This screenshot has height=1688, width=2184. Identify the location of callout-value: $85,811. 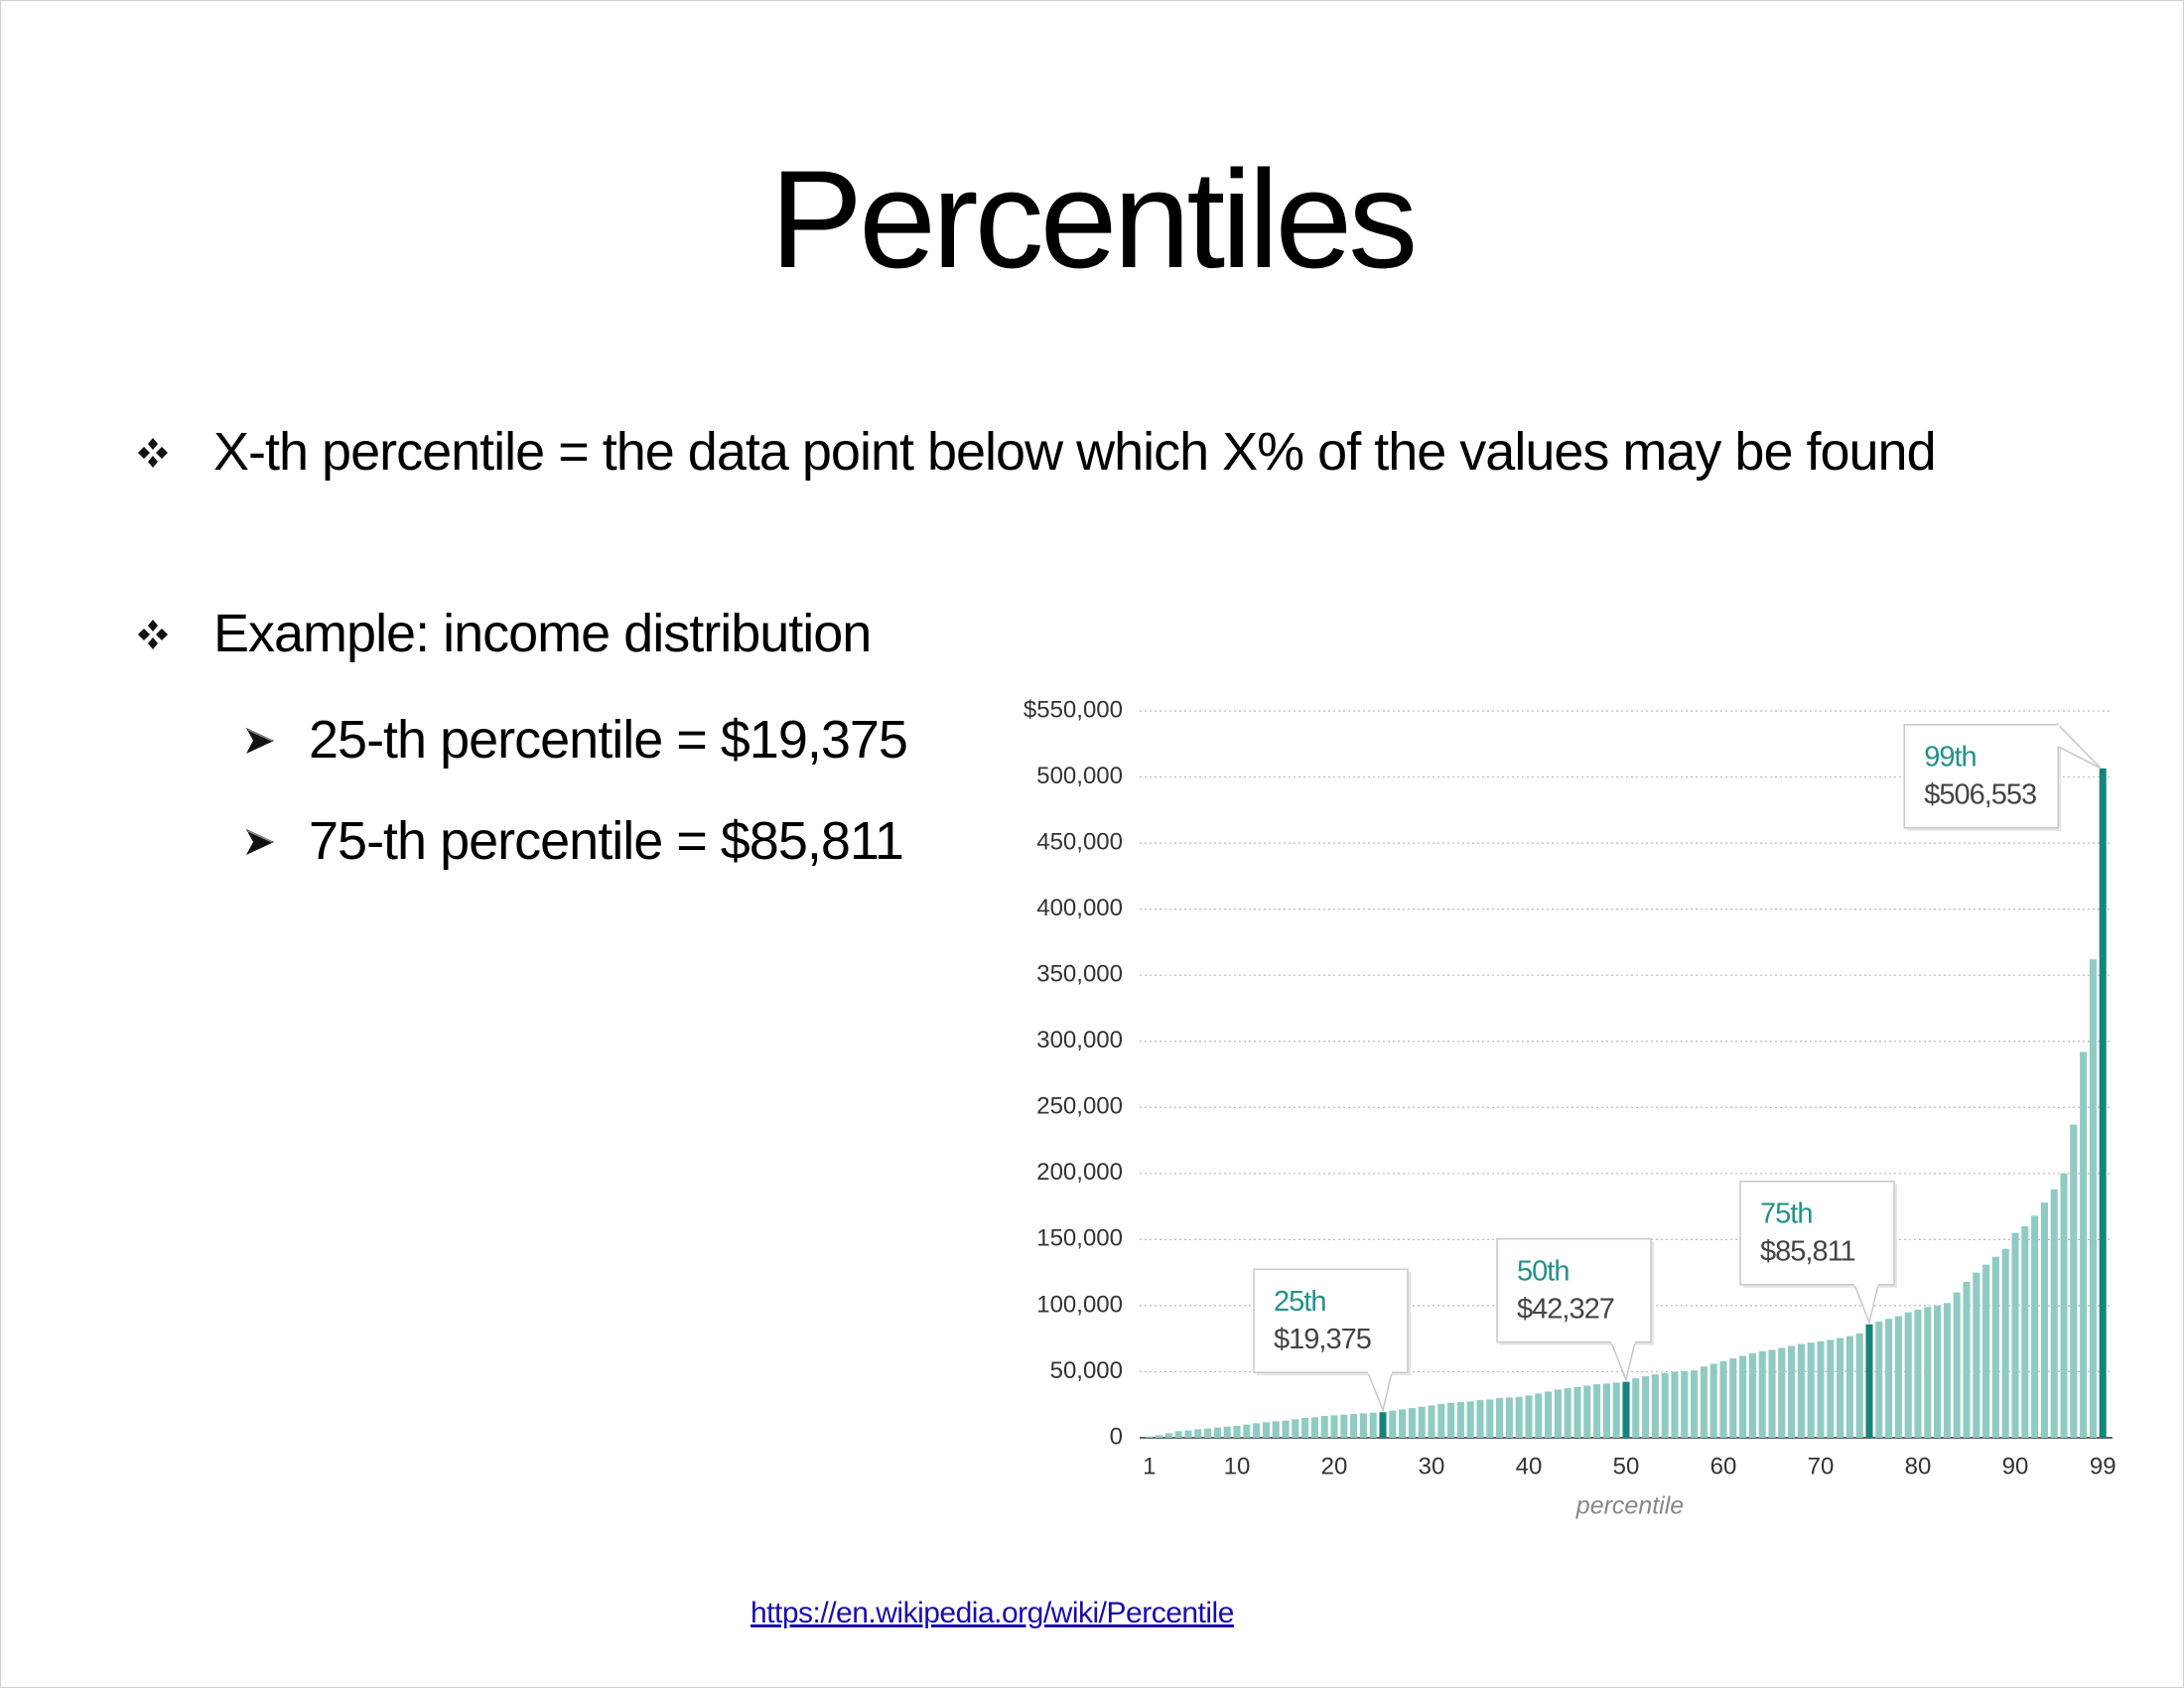
(1807, 1251).